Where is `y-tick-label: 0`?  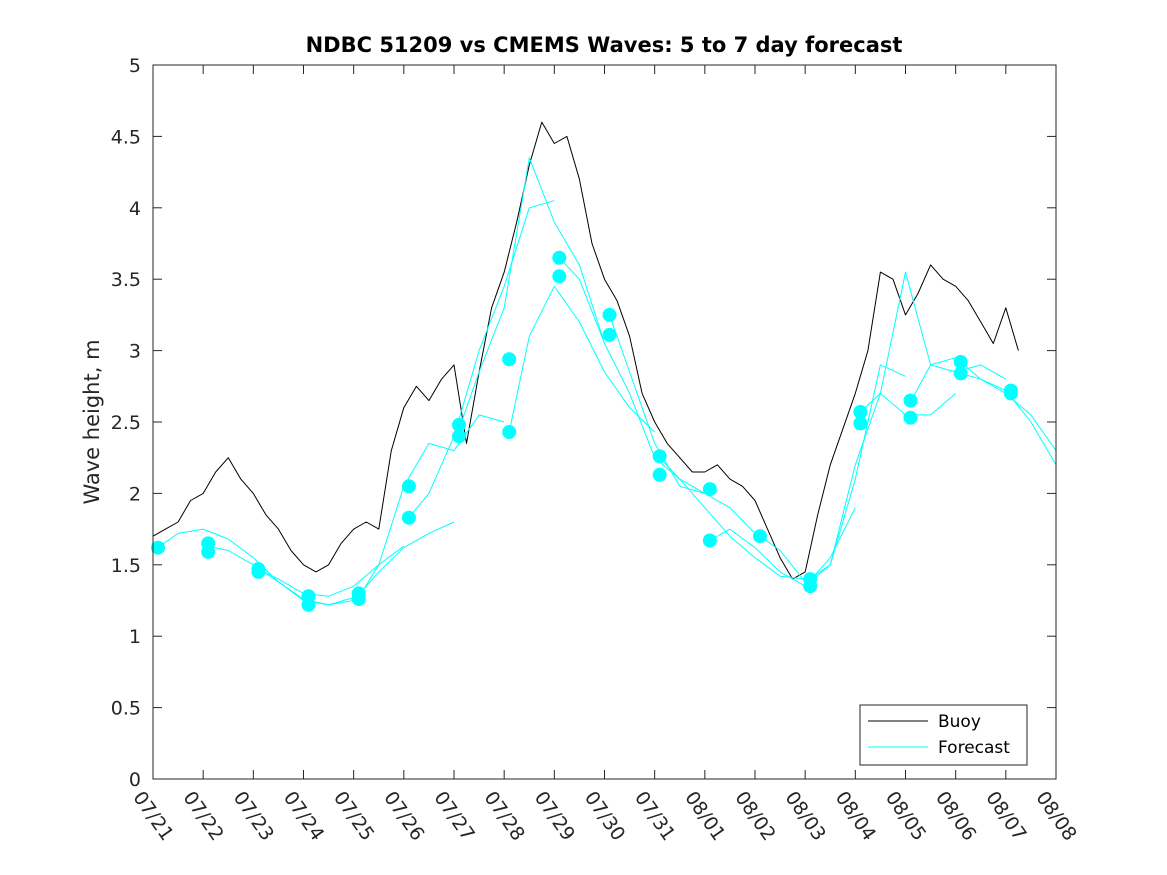 y-tick-label: 0 is located at coordinates (135, 780).